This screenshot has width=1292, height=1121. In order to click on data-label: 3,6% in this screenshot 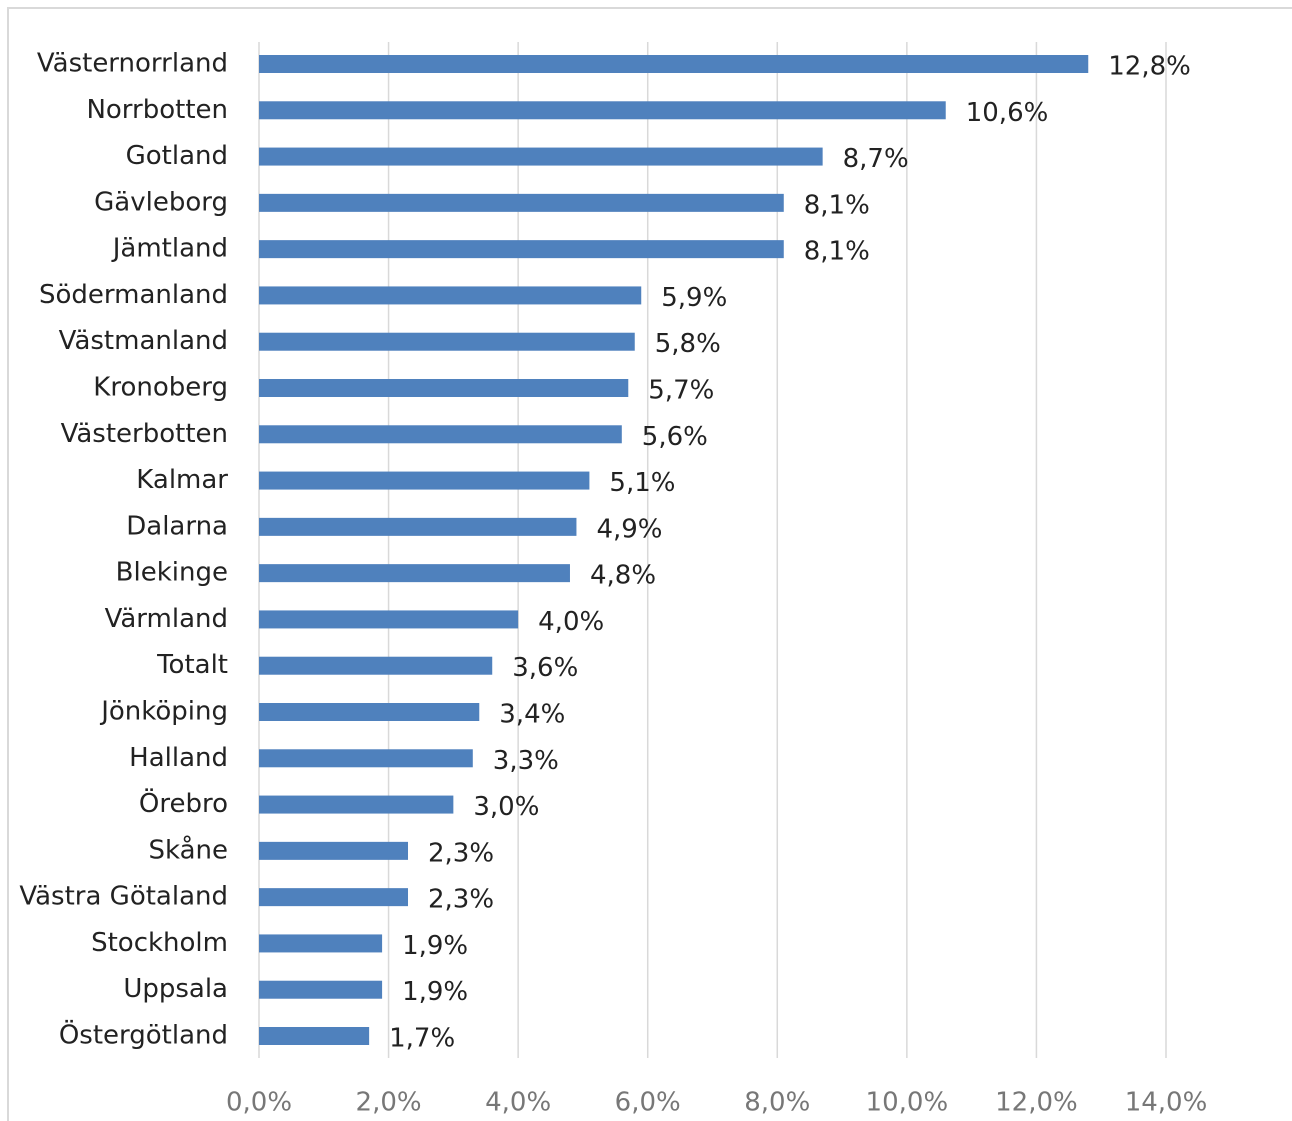, I will do `click(545, 668)`.